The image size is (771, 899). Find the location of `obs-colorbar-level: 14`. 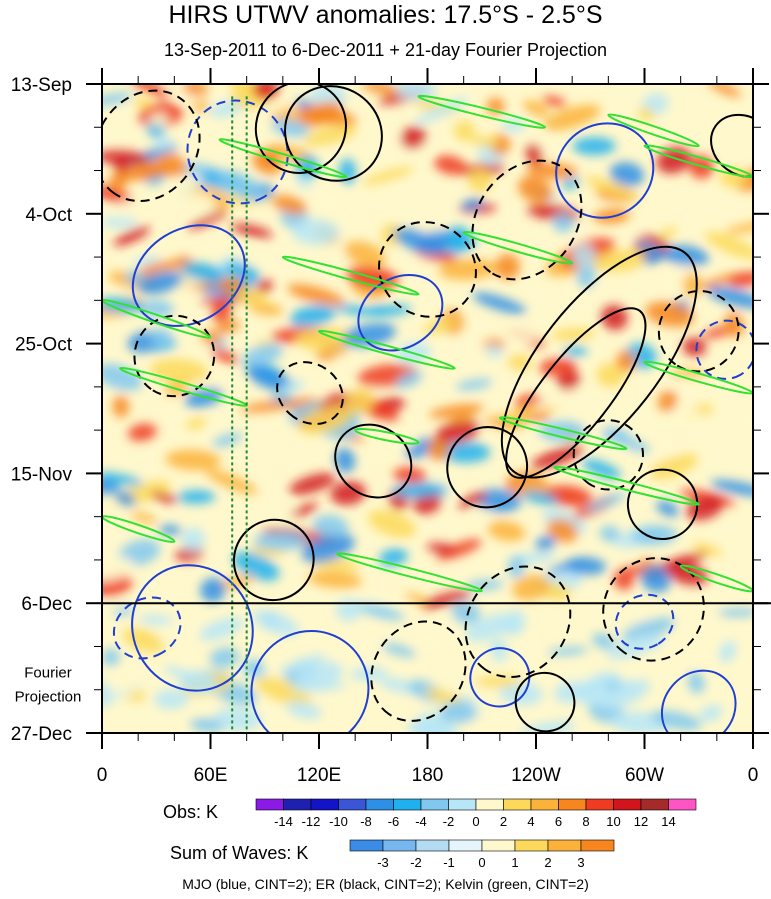

obs-colorbar-level: 14 is located at coordinates (668, 821).